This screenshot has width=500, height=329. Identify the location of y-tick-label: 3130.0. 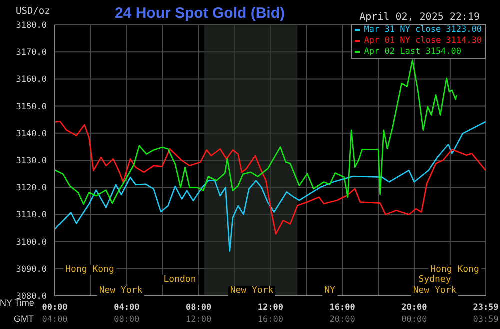
(31, 161).